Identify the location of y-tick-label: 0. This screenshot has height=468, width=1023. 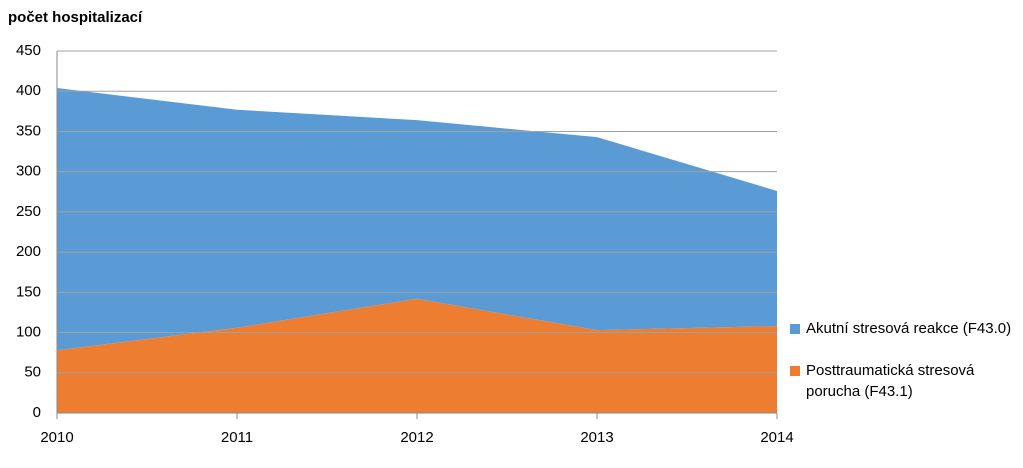
(37, 412).